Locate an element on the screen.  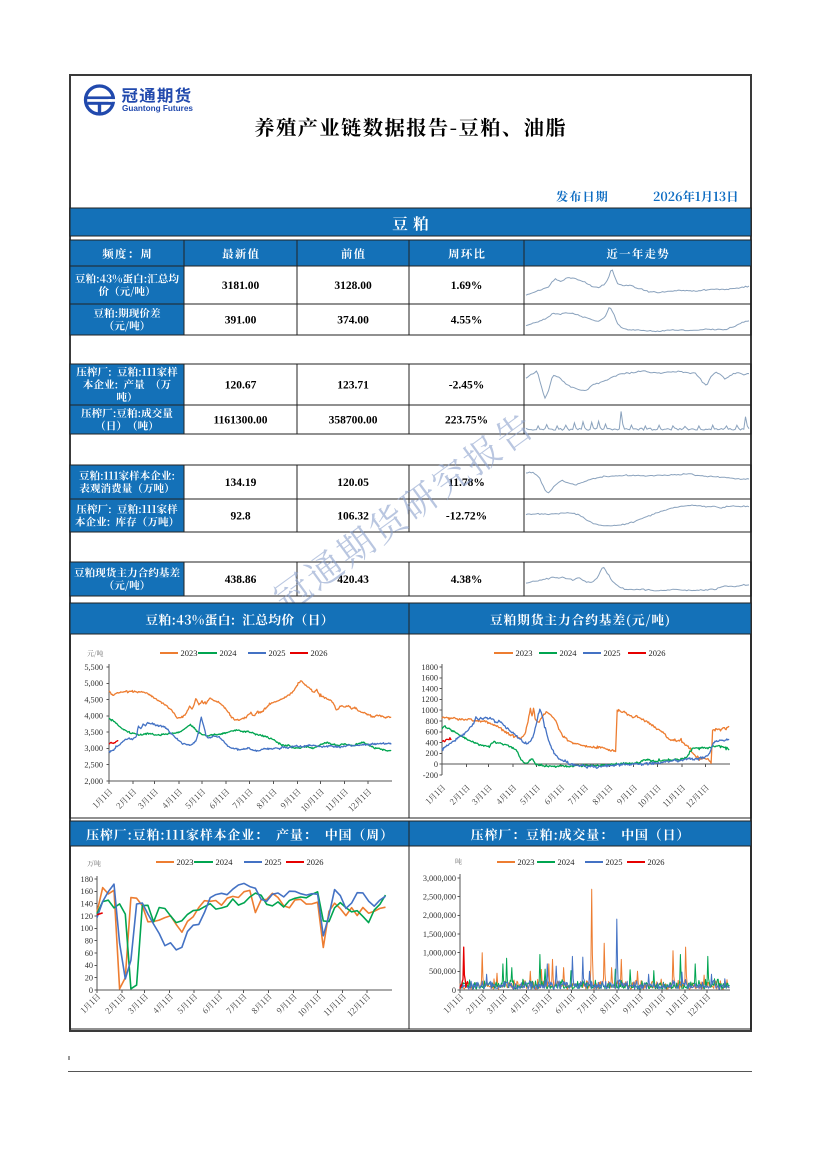
svg-text: 1400 is located at coordinates (429, 688).